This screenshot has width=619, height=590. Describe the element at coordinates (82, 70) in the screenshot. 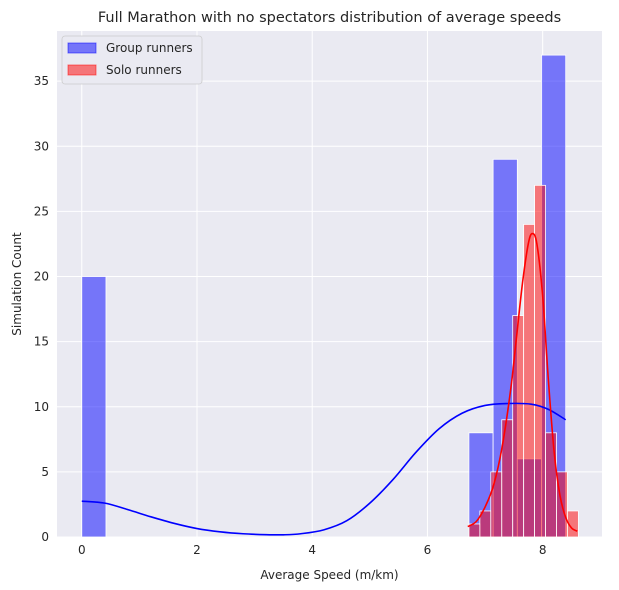

I see `legend-swatch-solo` at that location.